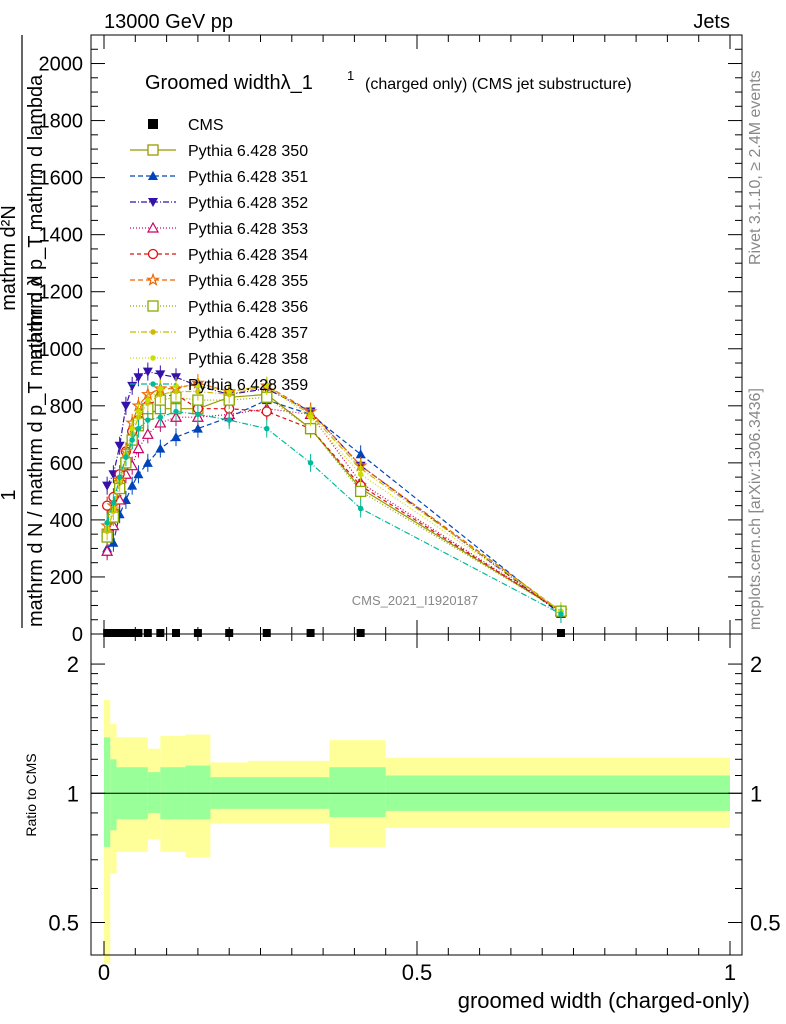 Image resolution: width=786 pixels, height=1024 pixels. What do you see at coordinates (77, 635) in the screenshot?
I see `y-tick-label: 0` at bounding box center [77, 635].